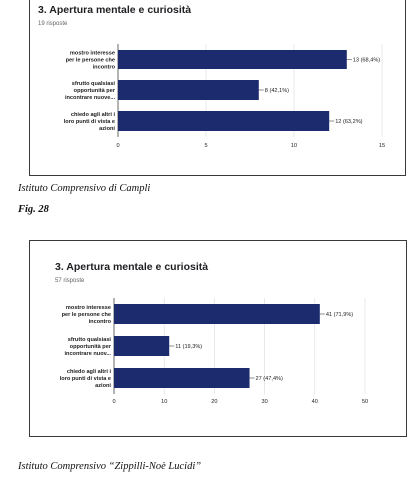 This screenshot has width=420, height=480. Describe the element at coordinates (382, 146) in the screenshot. I see `x-tick-label: 15` at that location.